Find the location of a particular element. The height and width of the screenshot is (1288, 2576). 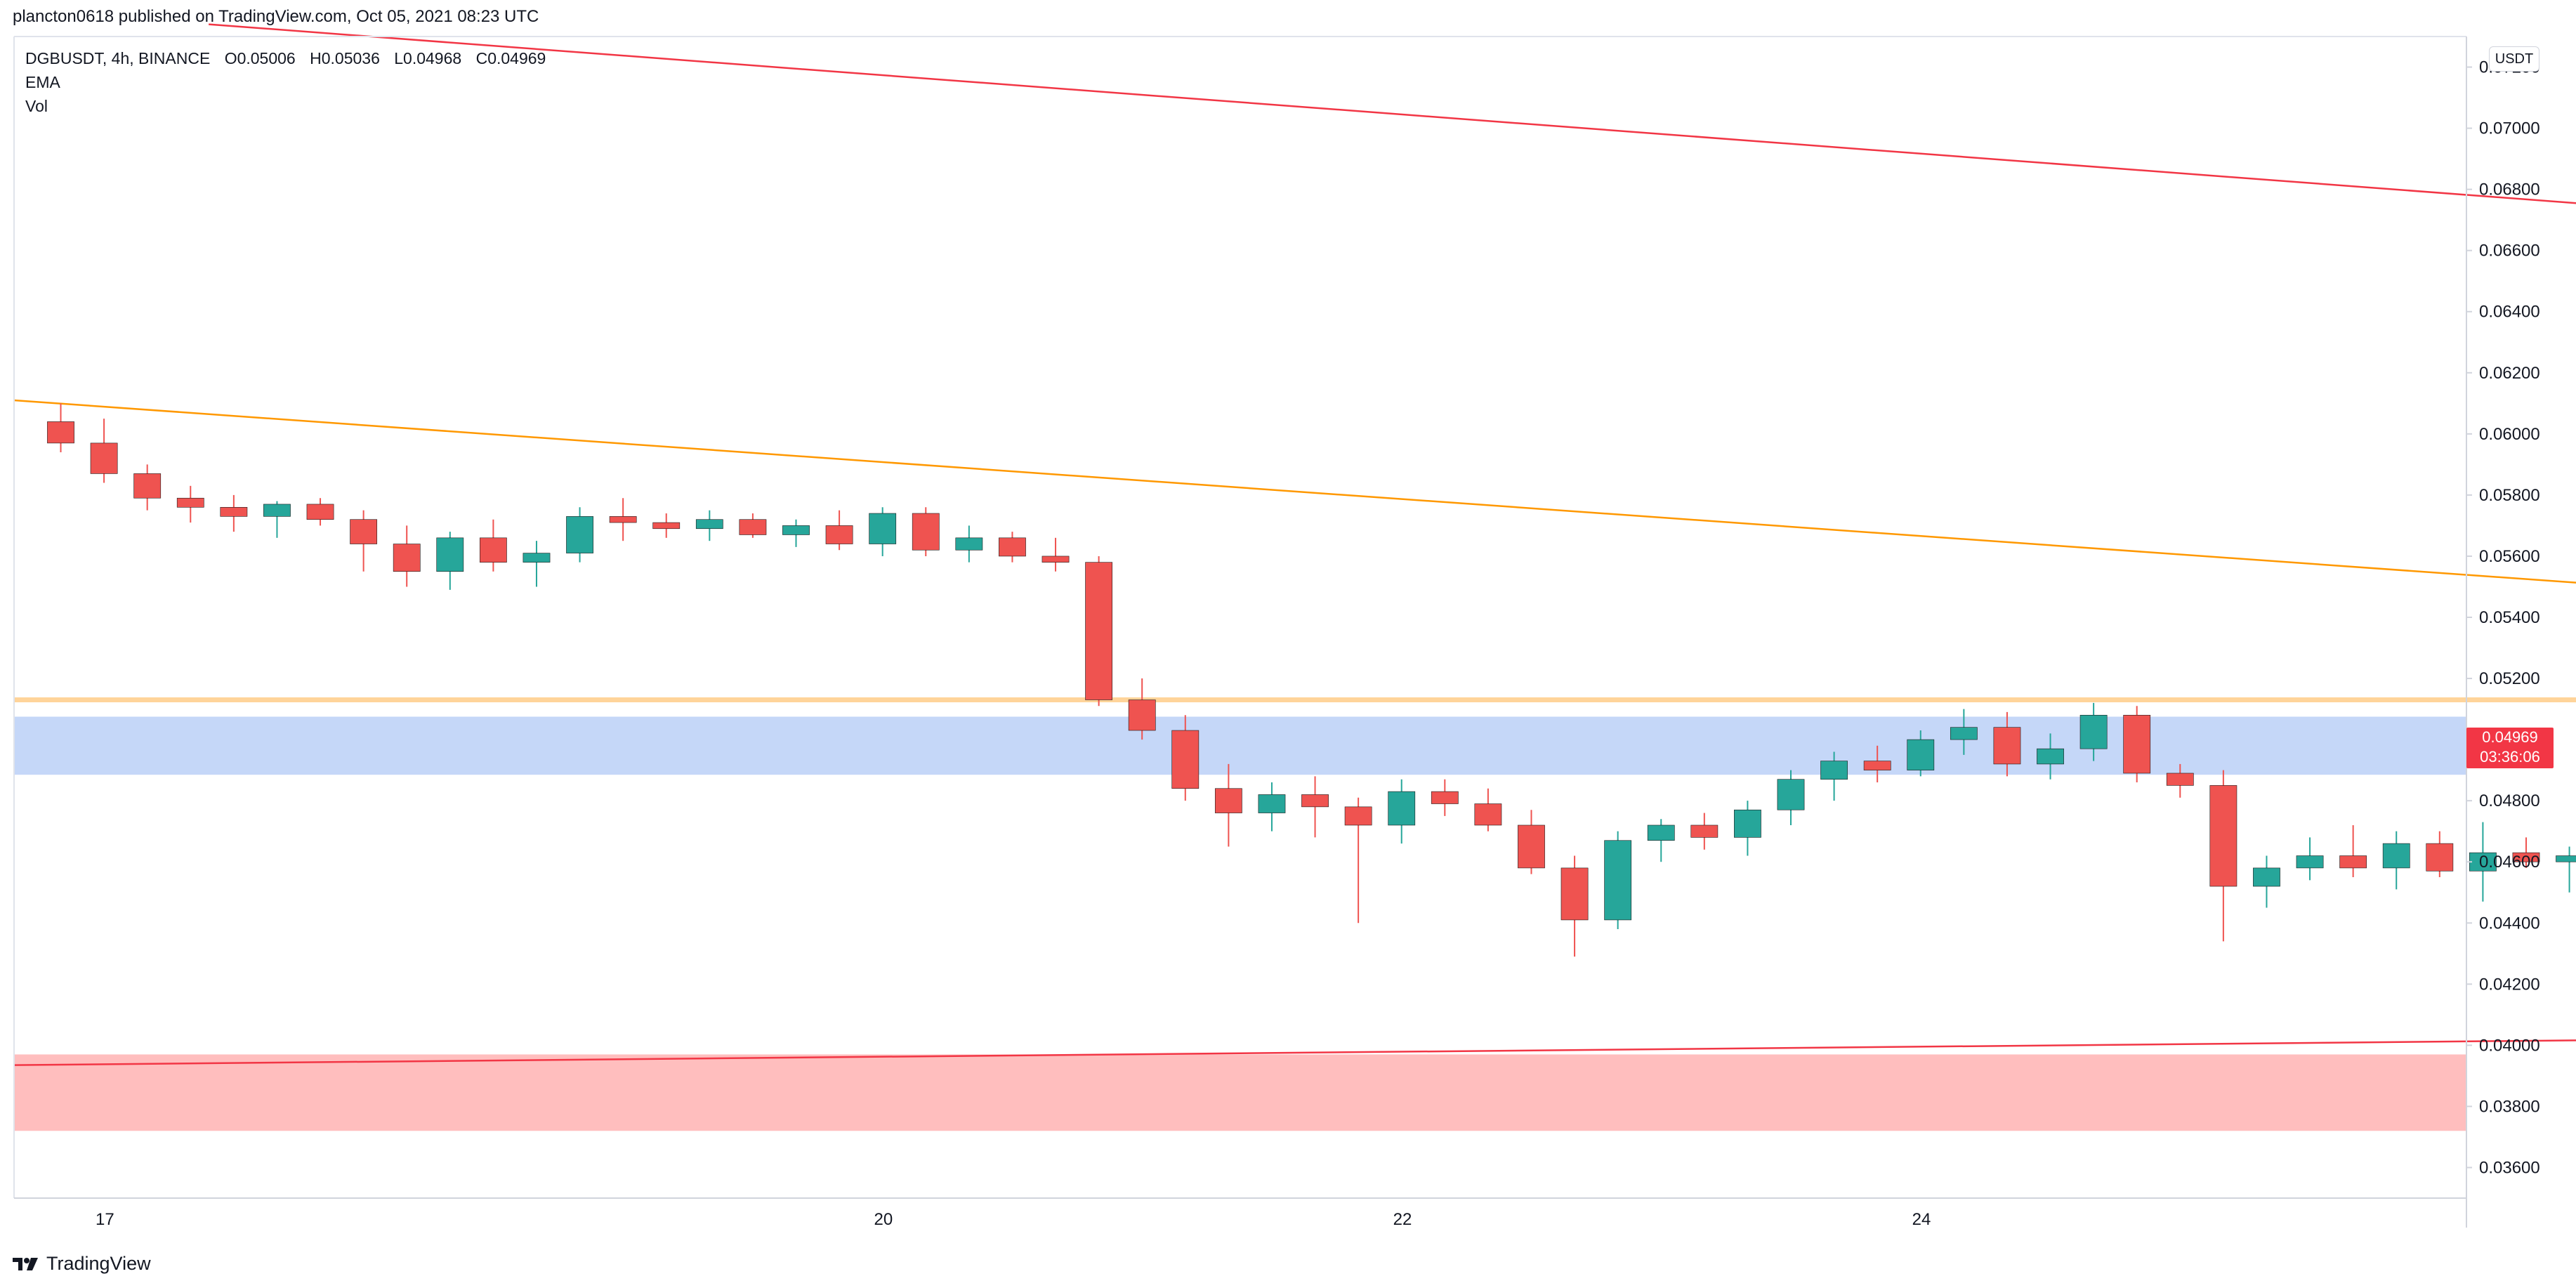

time-tick-label: 22 is located at coordinates (1402, 1219).